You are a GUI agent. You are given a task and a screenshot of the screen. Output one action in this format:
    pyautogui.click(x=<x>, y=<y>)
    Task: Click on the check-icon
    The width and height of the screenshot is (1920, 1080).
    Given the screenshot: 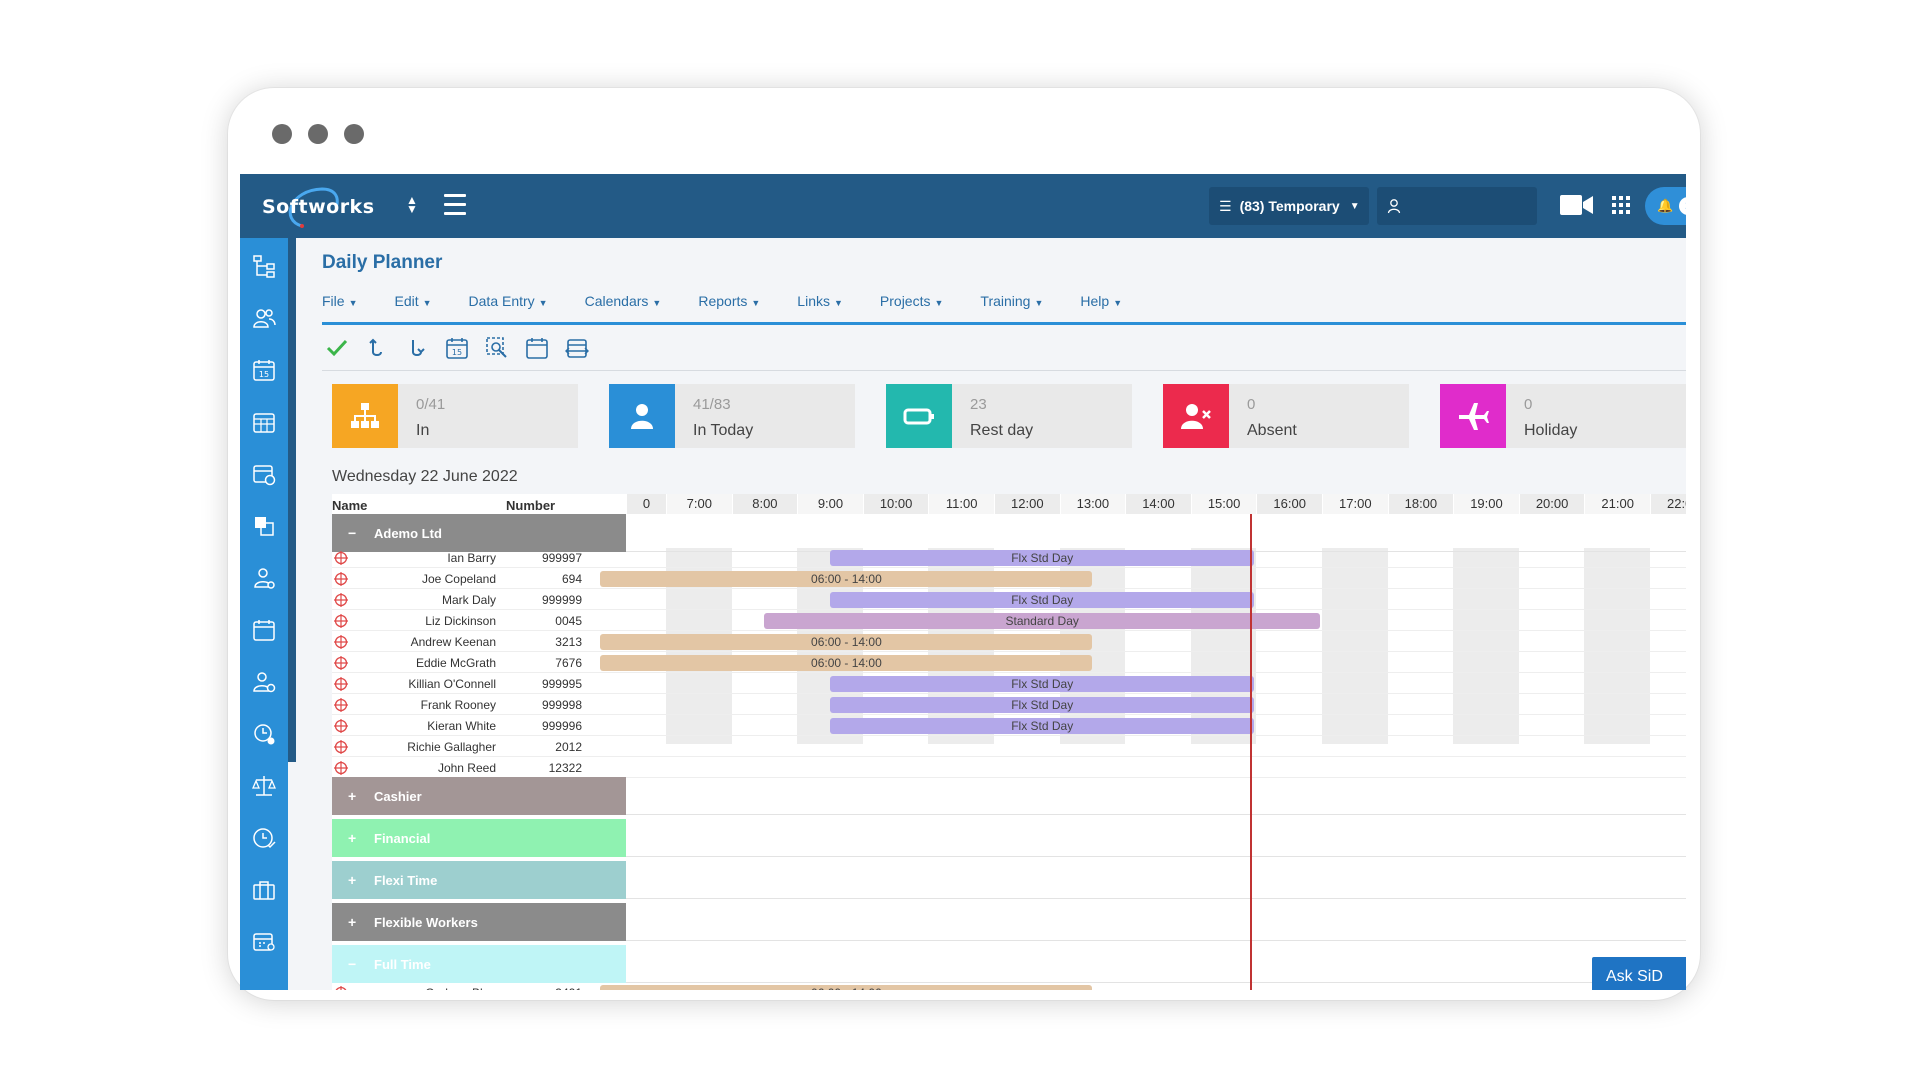 What is the action you would take?
    pyautogui.click(x=337, y=348)
    